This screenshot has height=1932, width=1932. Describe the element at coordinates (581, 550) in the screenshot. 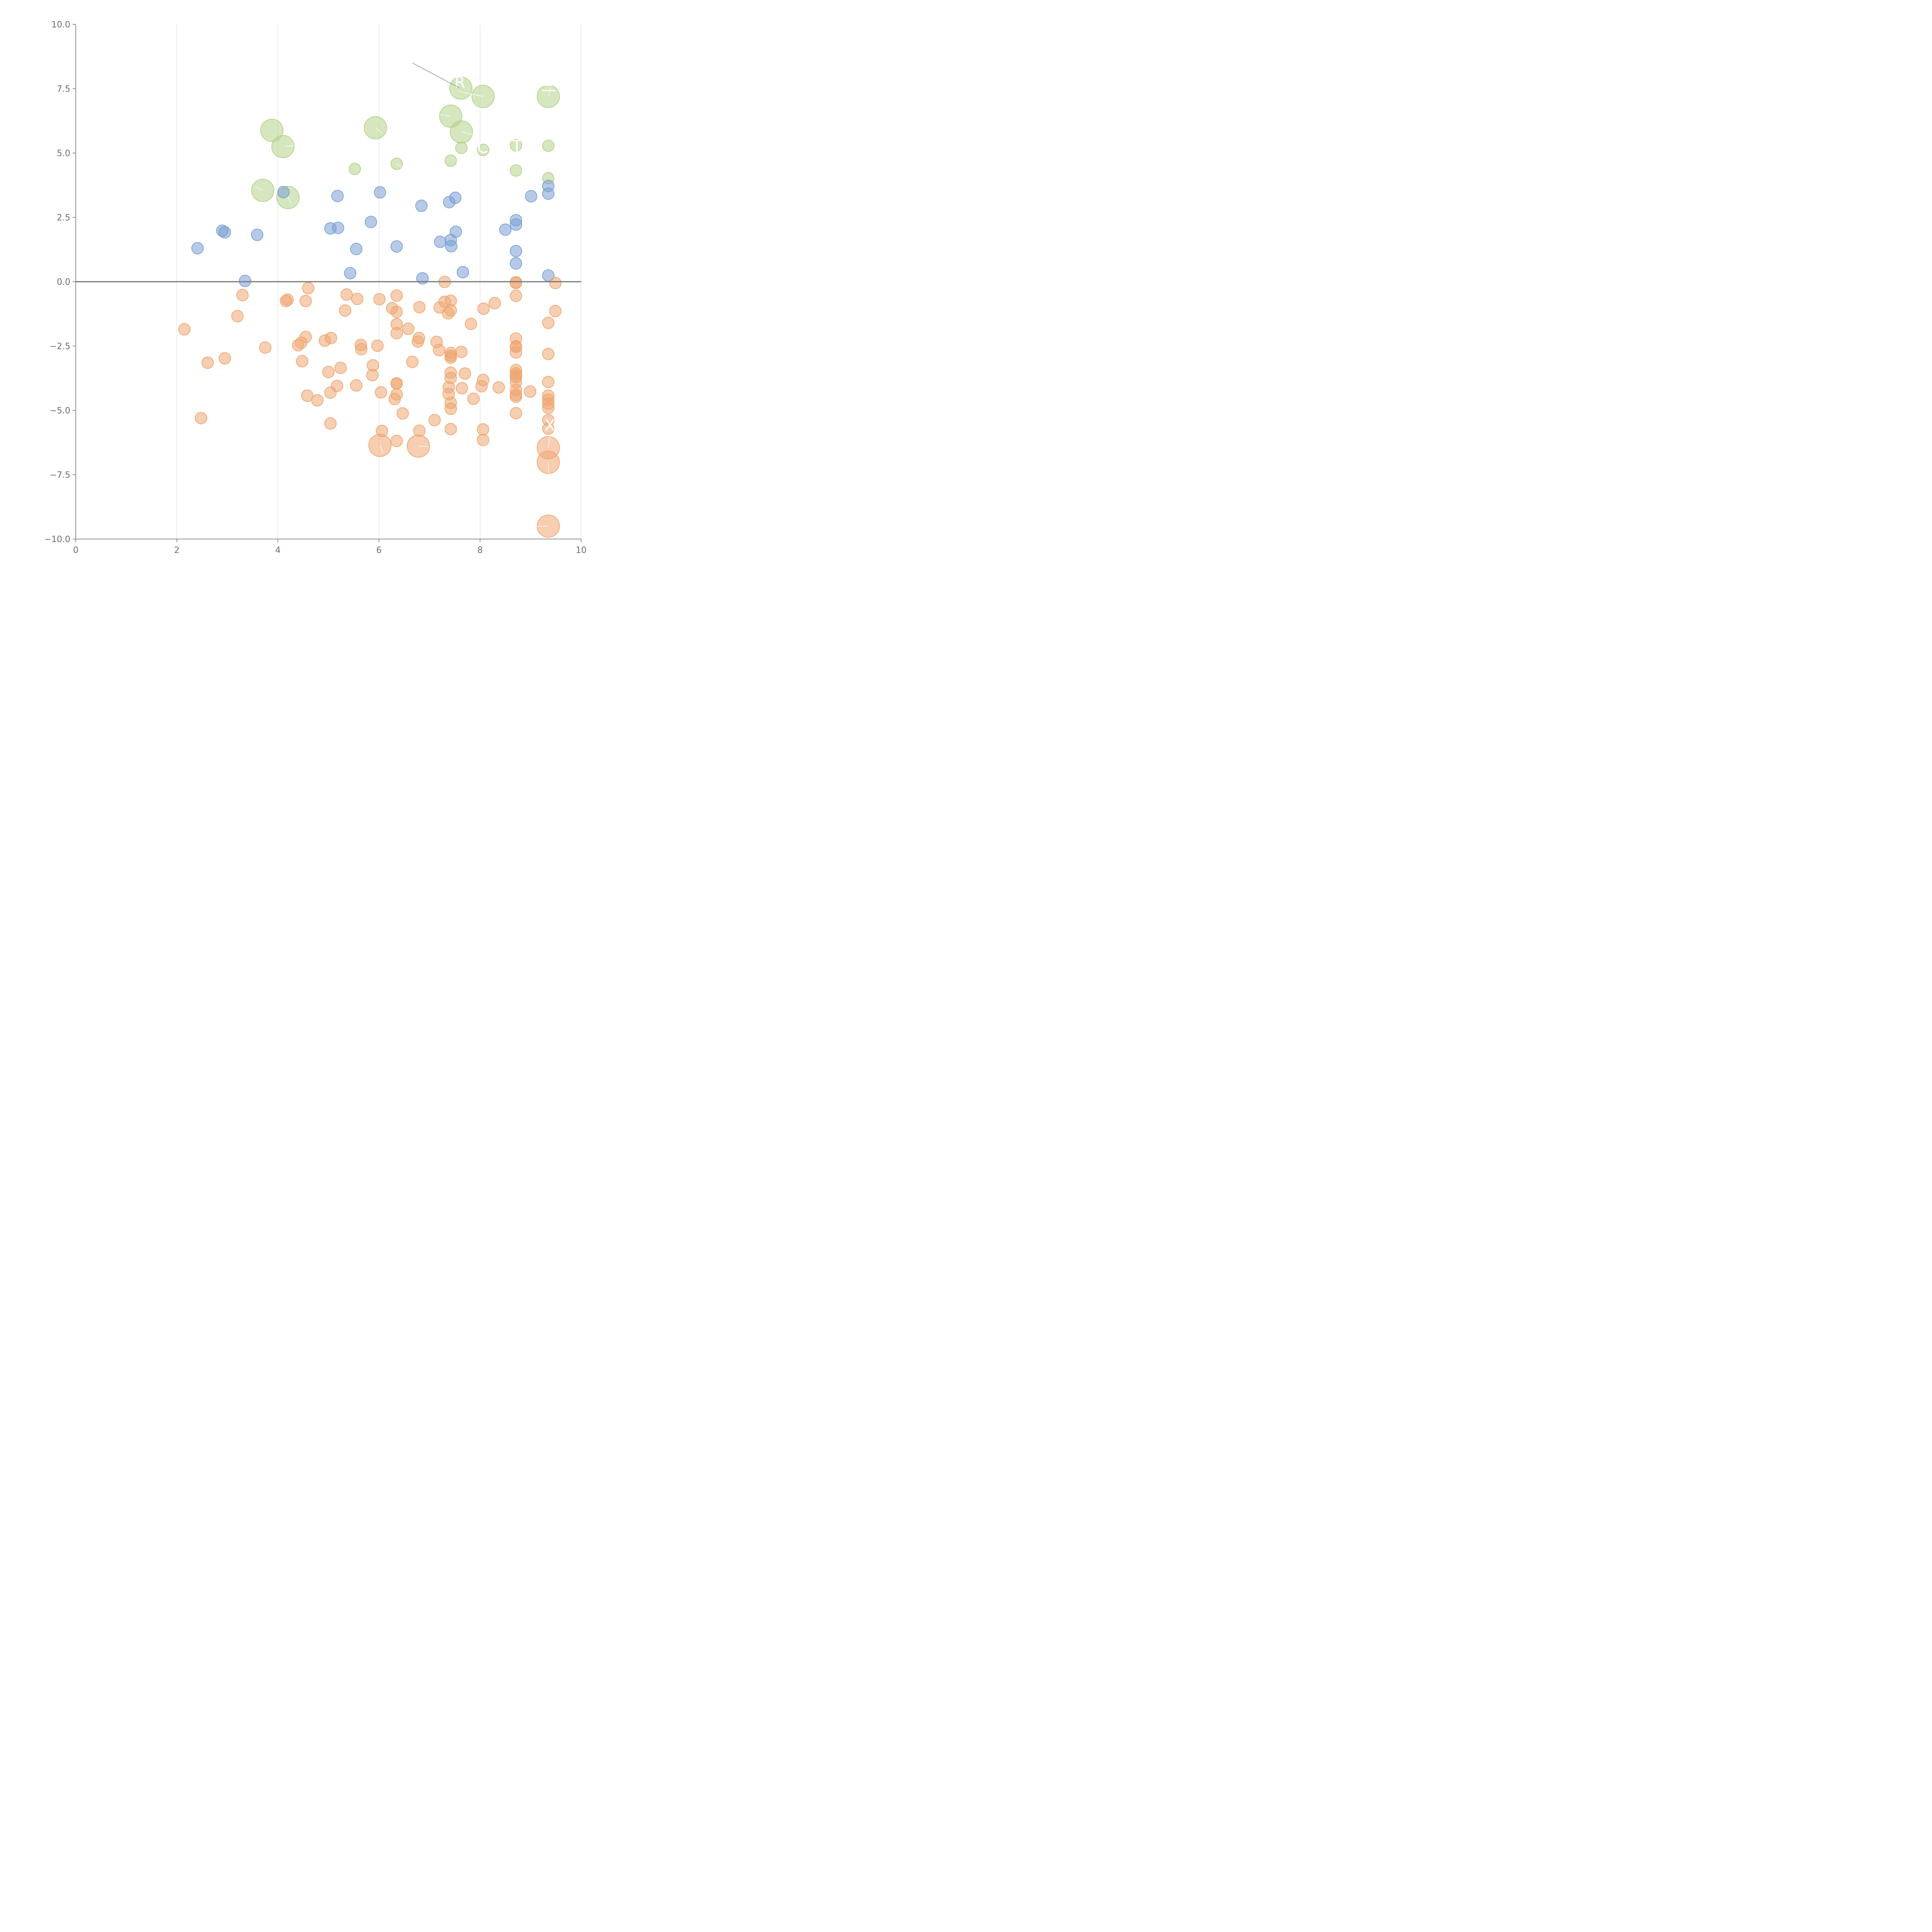

I see `x-tick-label: 10` at that location.